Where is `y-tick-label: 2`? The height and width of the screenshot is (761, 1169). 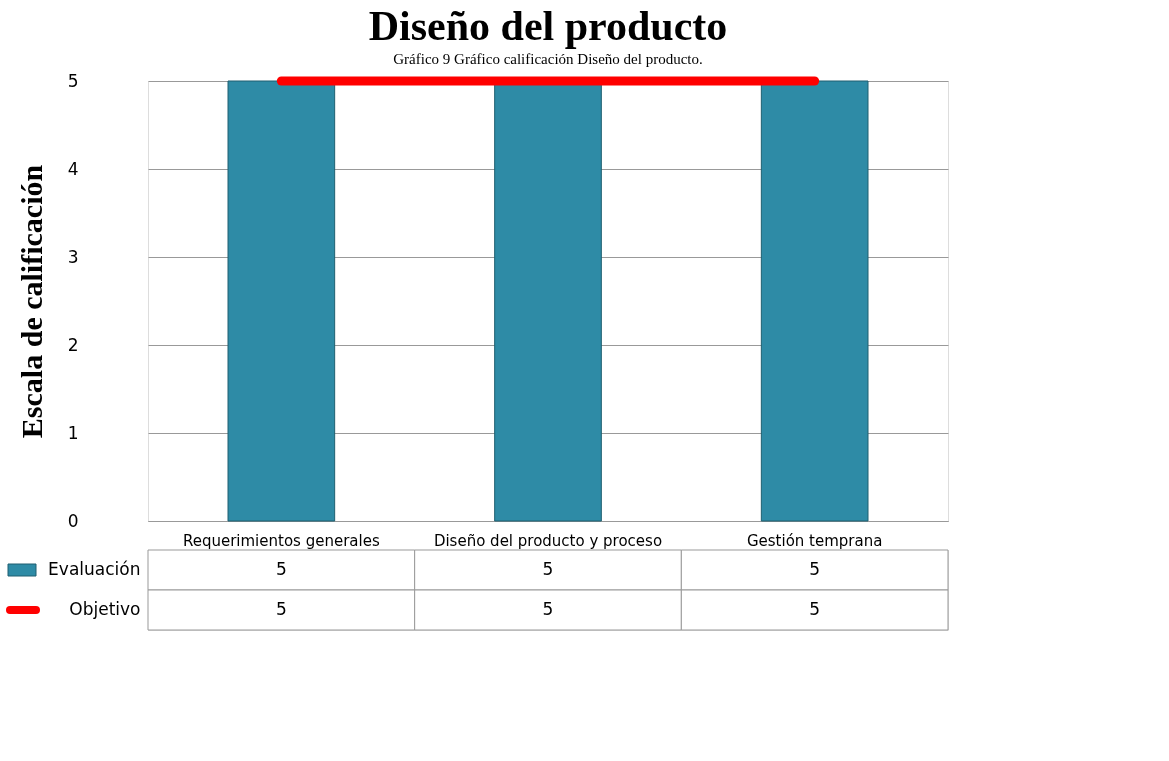
y-tick-label: 2 is located at coordinates (73, 344).